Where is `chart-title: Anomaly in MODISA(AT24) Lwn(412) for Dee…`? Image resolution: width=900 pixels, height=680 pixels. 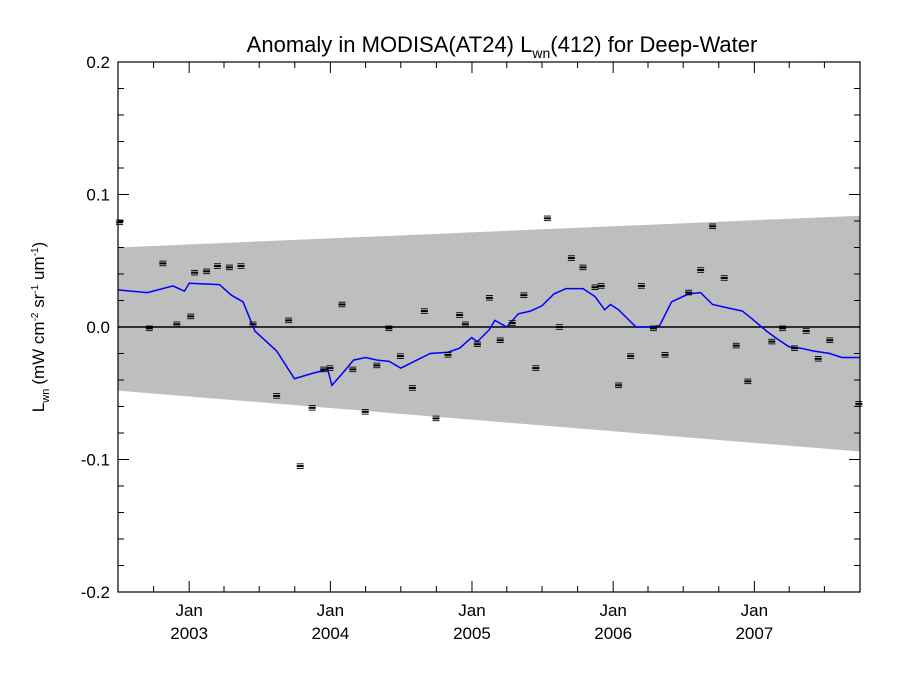
chart-title: Anomaly in MODISA(AT24) Lwn(412) for Dee… is located at coordinates (502, 46).